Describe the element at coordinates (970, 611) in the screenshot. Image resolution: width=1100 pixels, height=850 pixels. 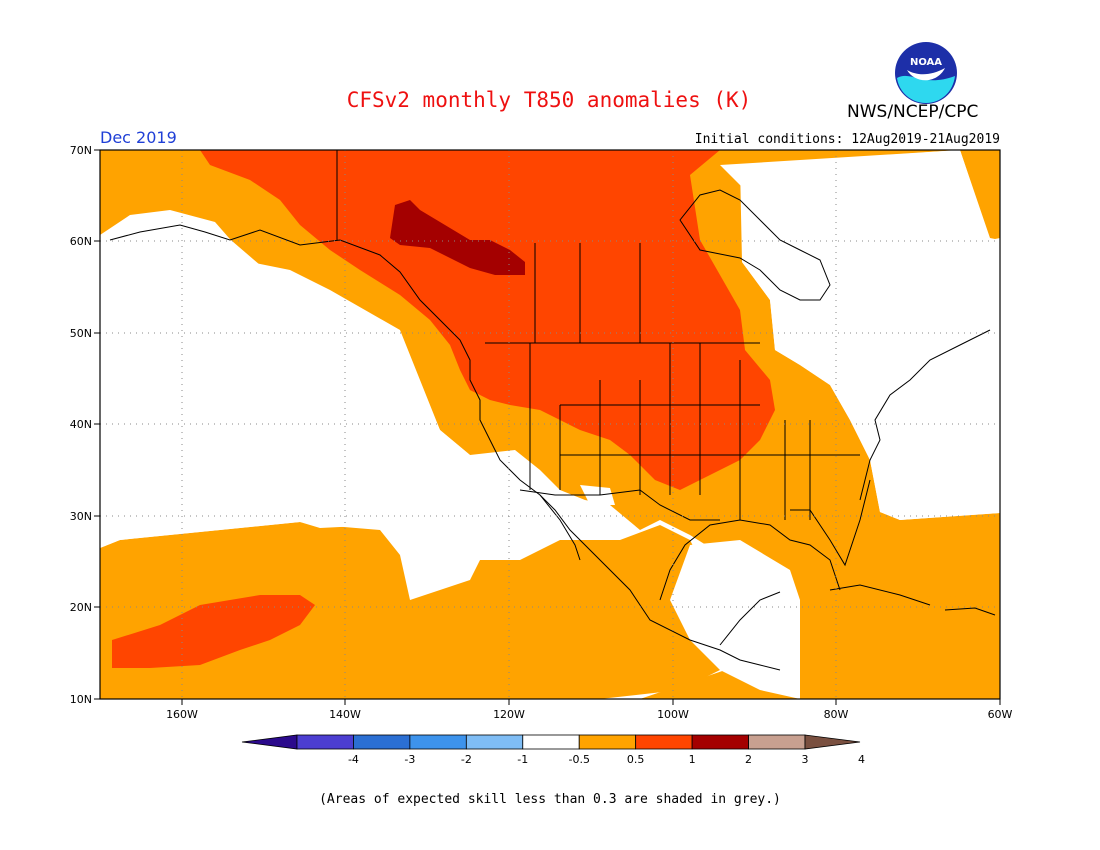
I see `hispaniola` at that location.